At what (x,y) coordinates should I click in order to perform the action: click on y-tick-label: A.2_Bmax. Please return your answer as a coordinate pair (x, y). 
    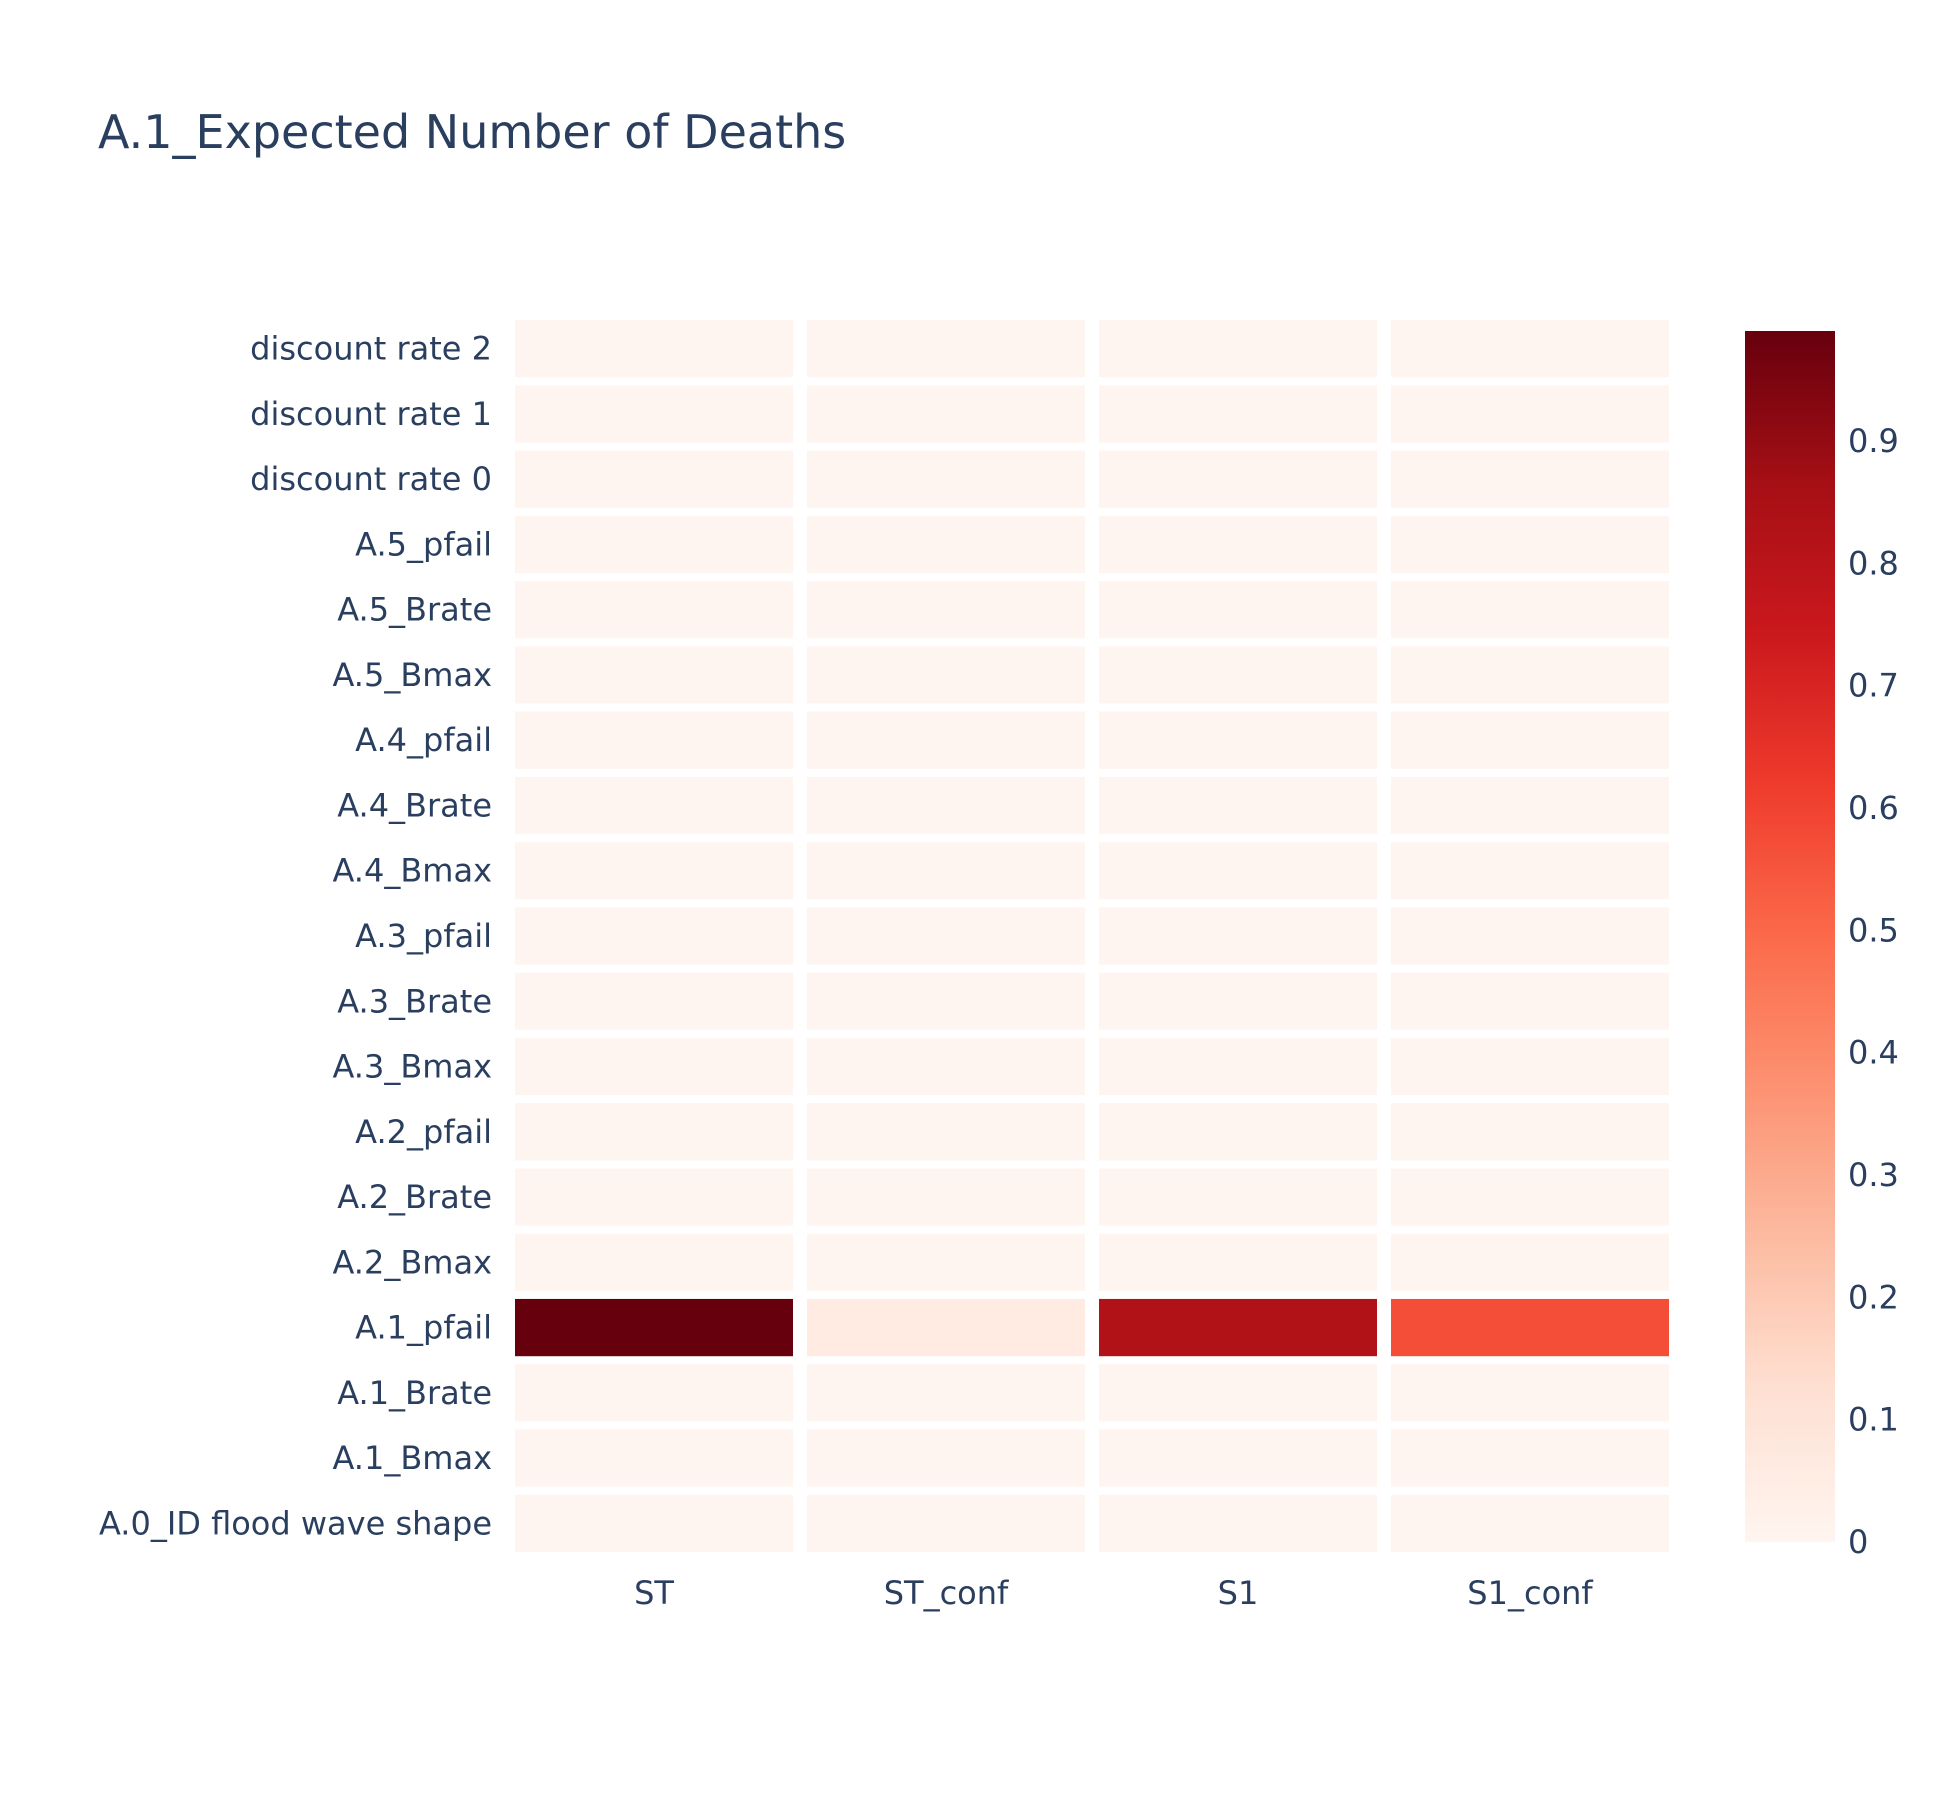
    Looking at the image, I should click on (412, 1262).